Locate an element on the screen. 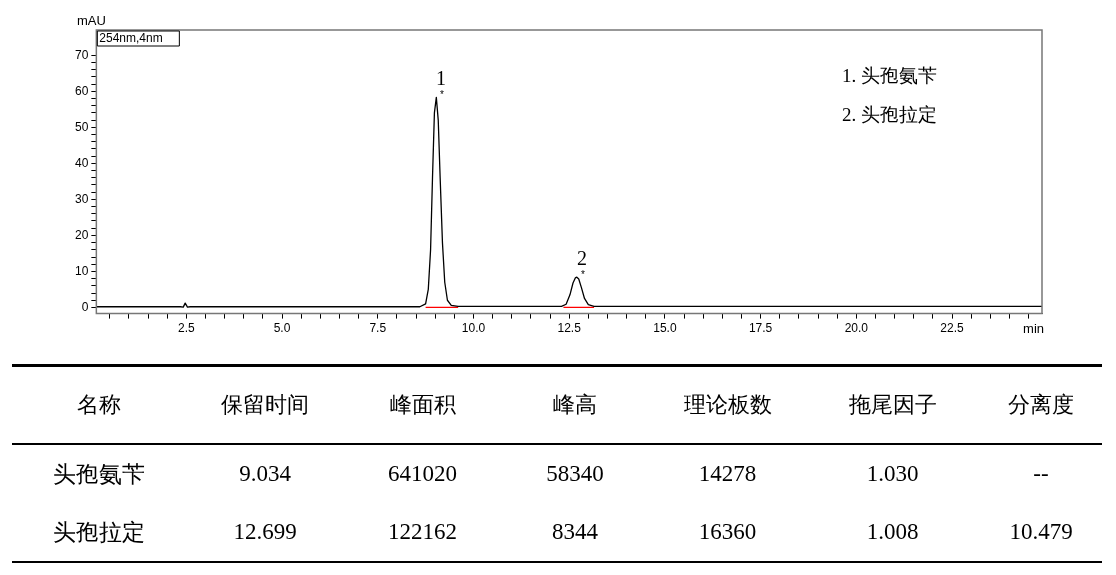 This screenshot has height=575, width=1116. text: 峰面积 is located at coordinates (422, 405).